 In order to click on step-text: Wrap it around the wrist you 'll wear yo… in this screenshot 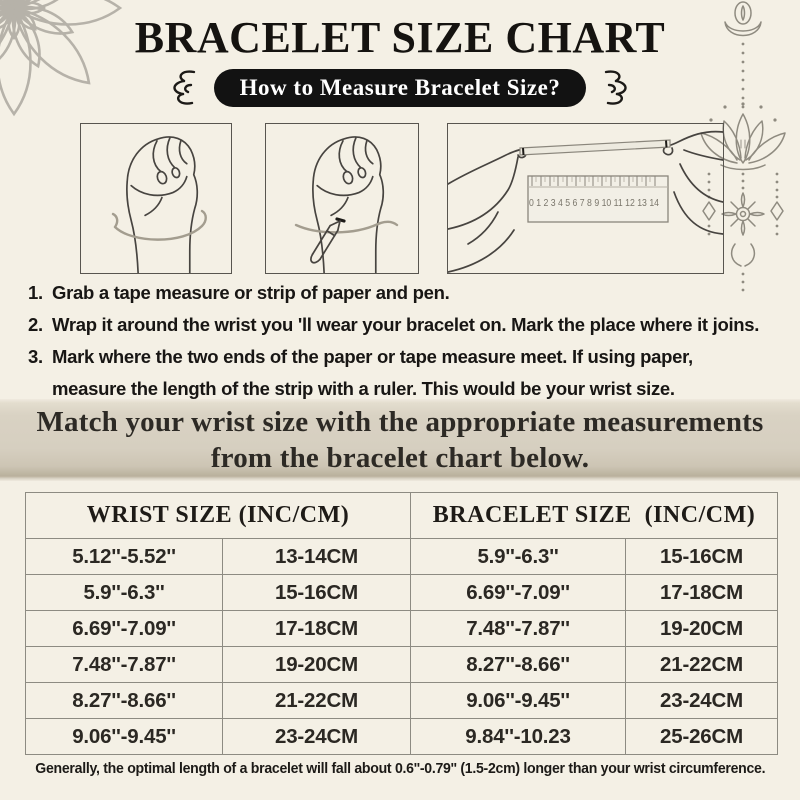, I will do `click(406, 324)`.